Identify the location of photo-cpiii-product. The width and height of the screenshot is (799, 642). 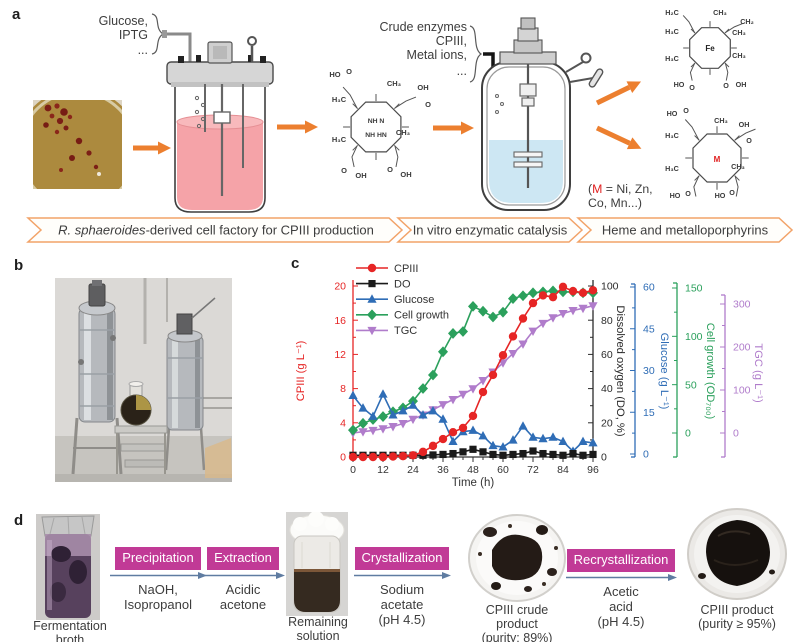
(737, 554).